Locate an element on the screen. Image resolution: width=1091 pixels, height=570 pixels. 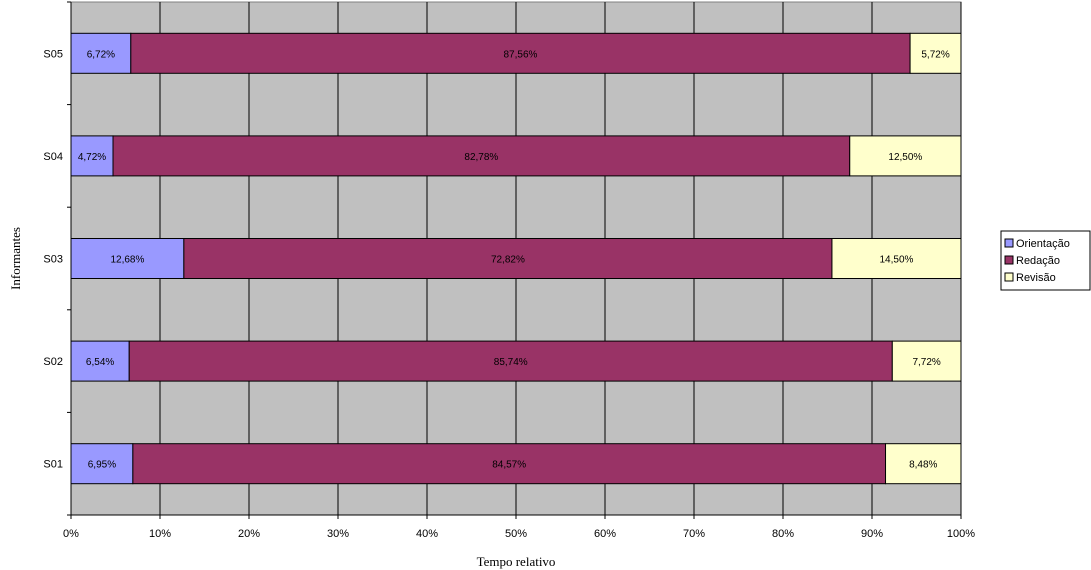
data-label: 84,57% is located at coordinates (509, 465).